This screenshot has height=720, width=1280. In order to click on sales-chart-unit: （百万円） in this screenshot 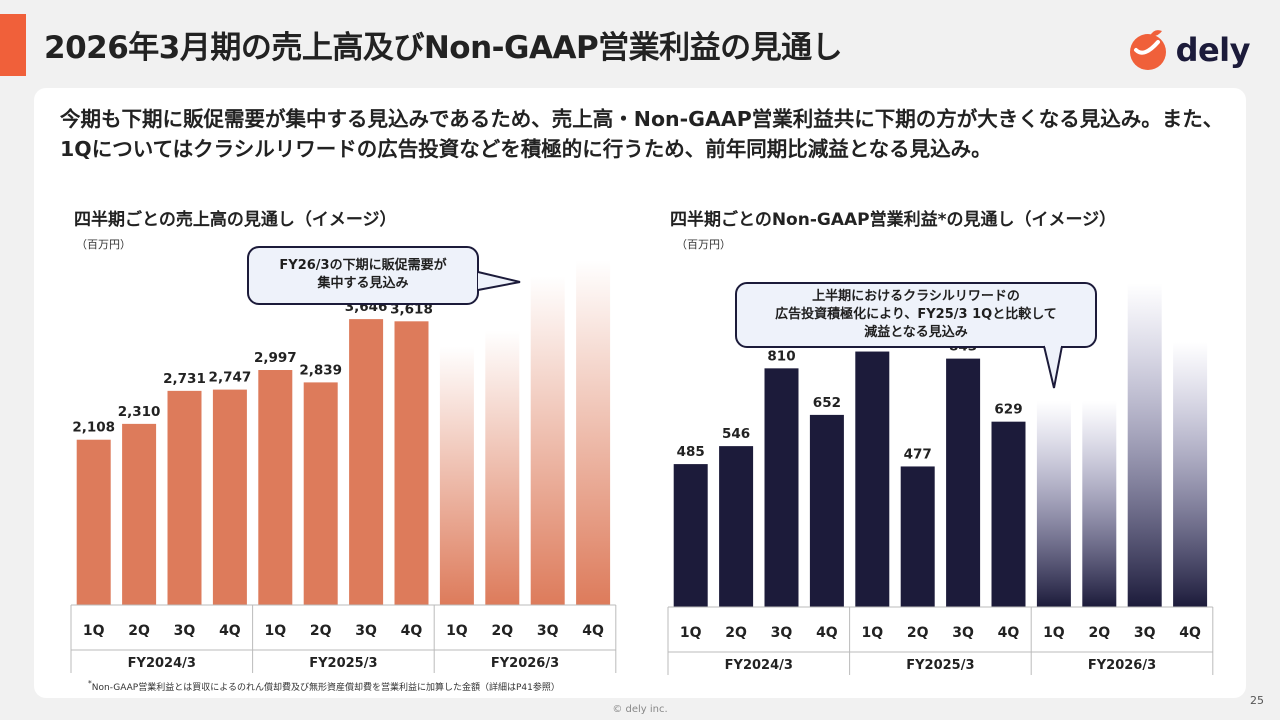, I will do `click(103, 244)`.